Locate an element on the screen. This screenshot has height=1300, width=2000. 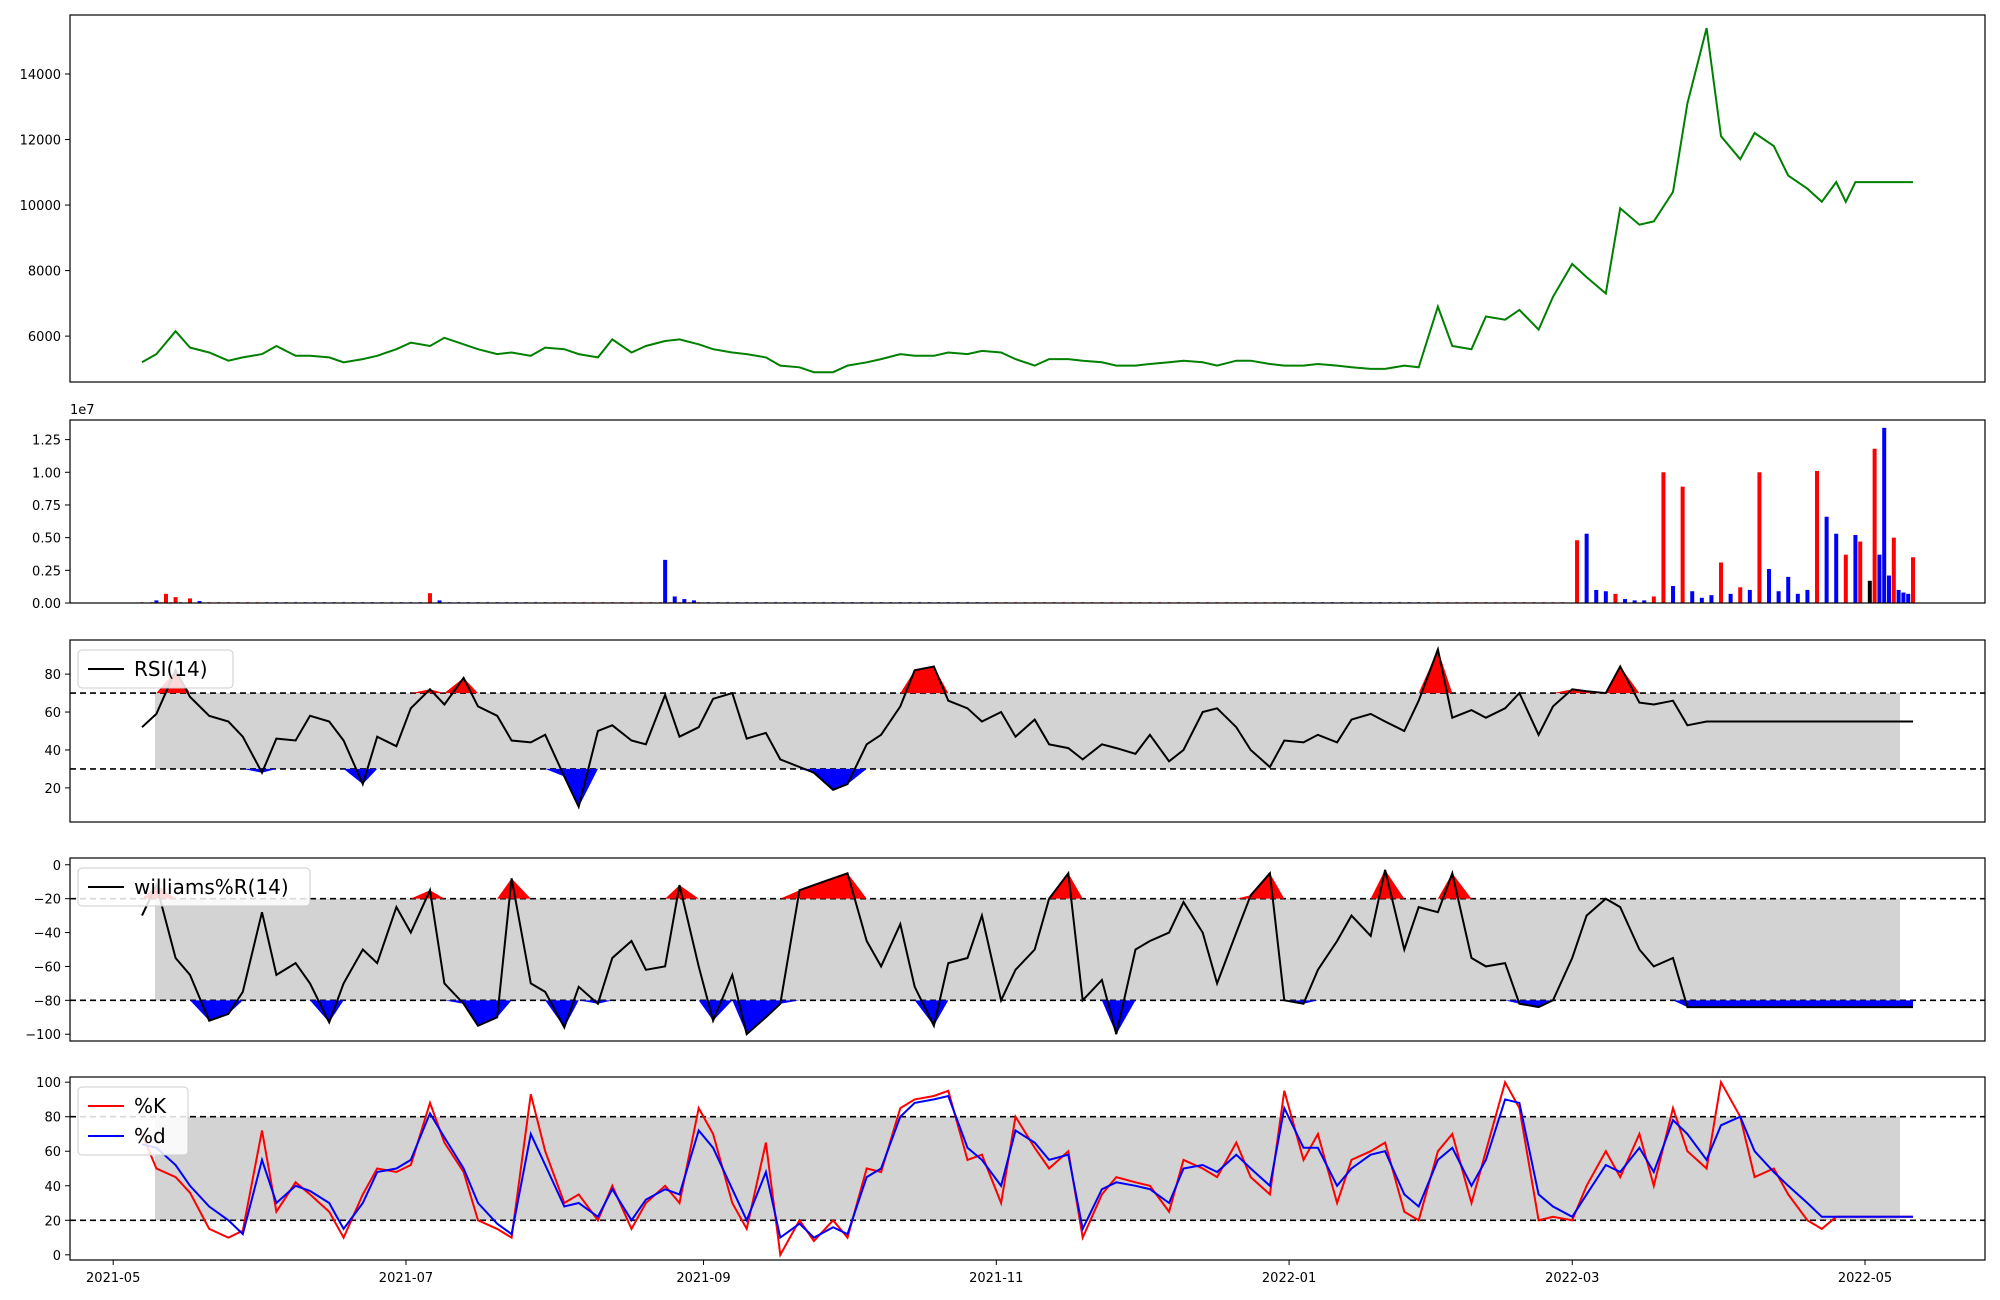
williams-legend is located at coordinates (194, 887).